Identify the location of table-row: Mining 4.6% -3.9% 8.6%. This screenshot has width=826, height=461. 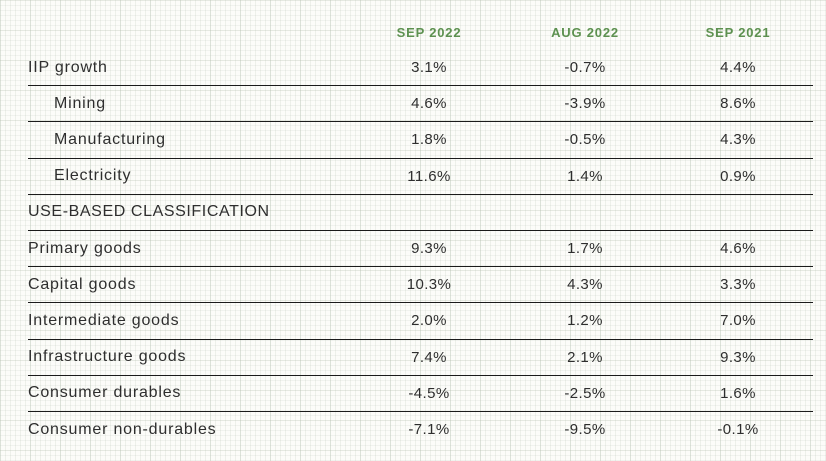
(420, 104).